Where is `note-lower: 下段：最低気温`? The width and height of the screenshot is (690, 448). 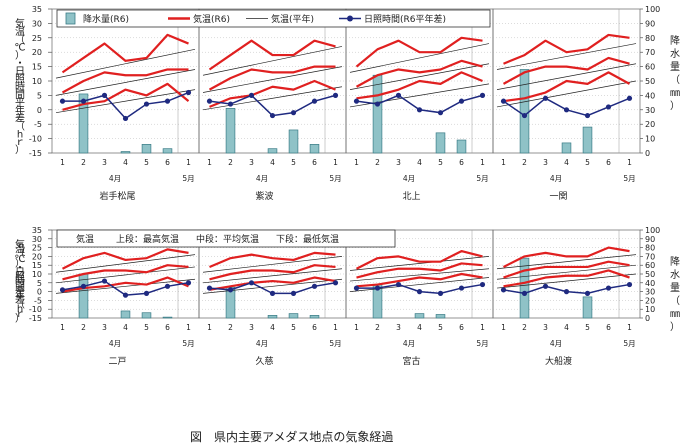
note-lower: 下段：最低気温 is located at coordinates (307, 239).